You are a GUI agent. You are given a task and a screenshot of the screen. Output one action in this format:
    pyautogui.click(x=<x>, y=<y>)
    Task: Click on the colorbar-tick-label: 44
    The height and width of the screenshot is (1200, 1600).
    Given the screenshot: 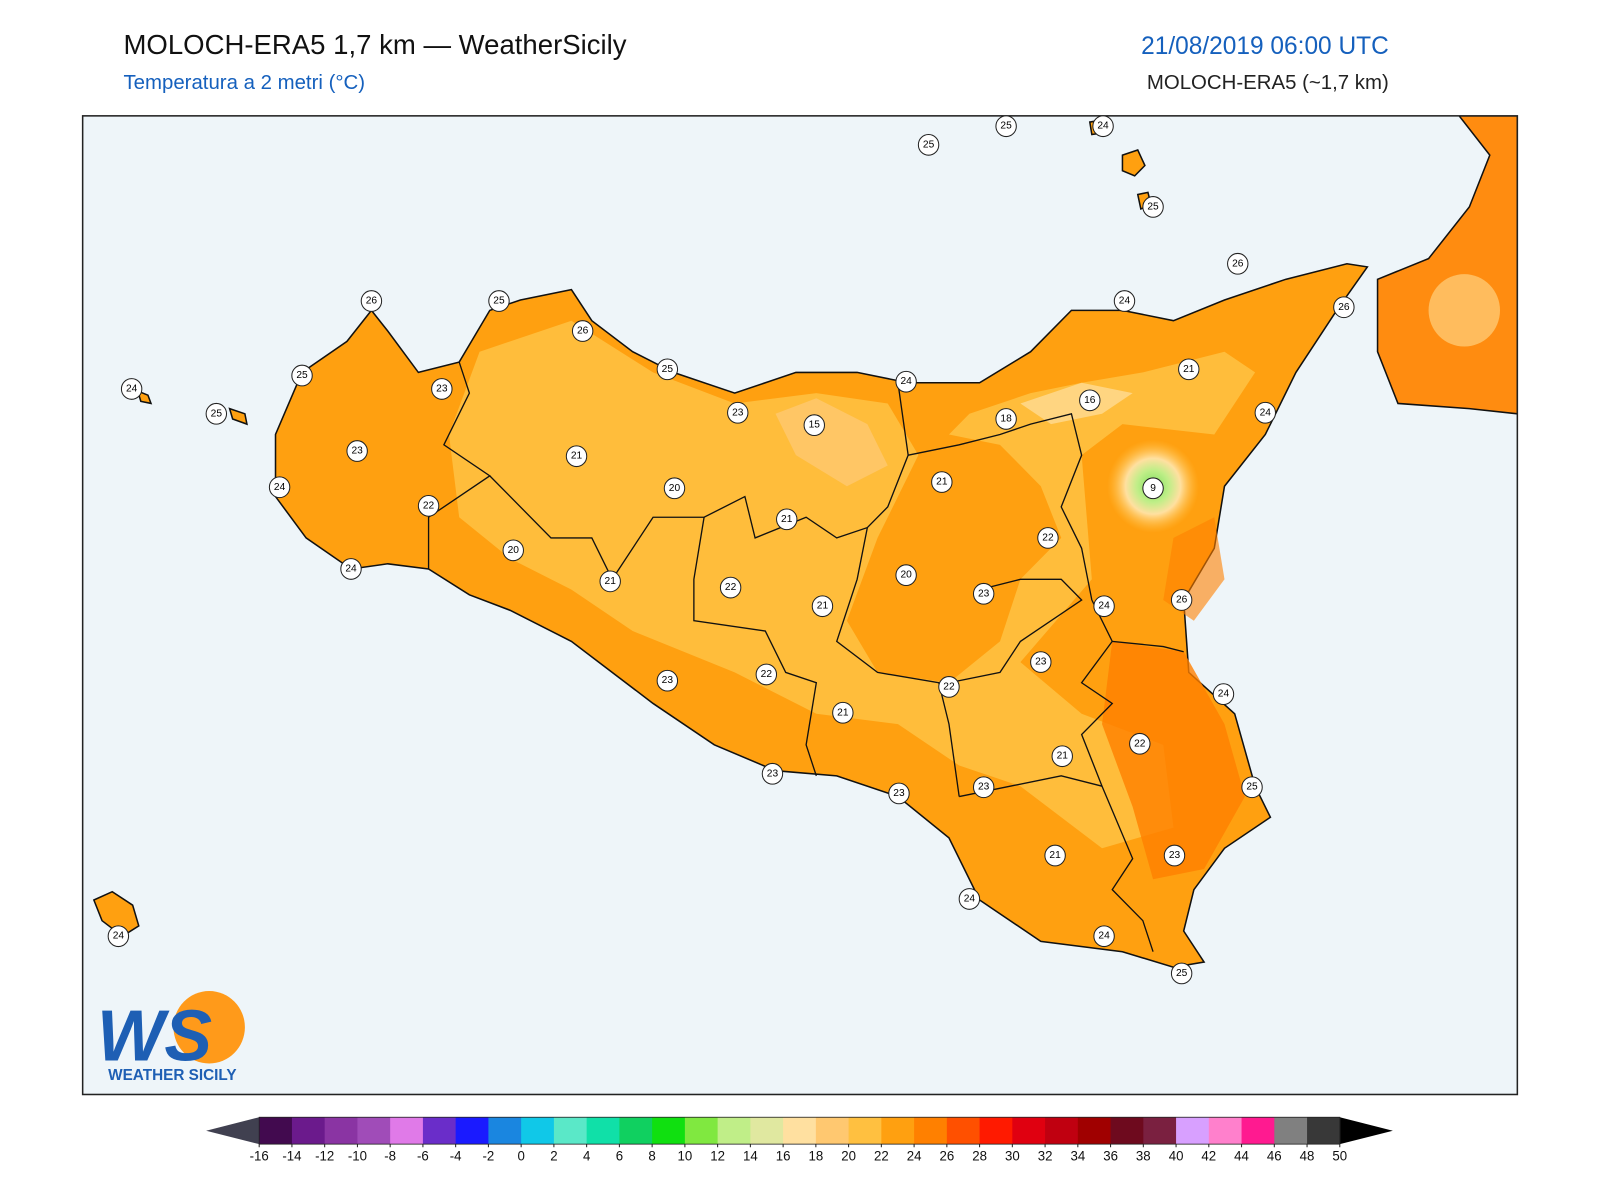 What is the action you would take?
    pyautogui.click(x=1241, y=1156)
    